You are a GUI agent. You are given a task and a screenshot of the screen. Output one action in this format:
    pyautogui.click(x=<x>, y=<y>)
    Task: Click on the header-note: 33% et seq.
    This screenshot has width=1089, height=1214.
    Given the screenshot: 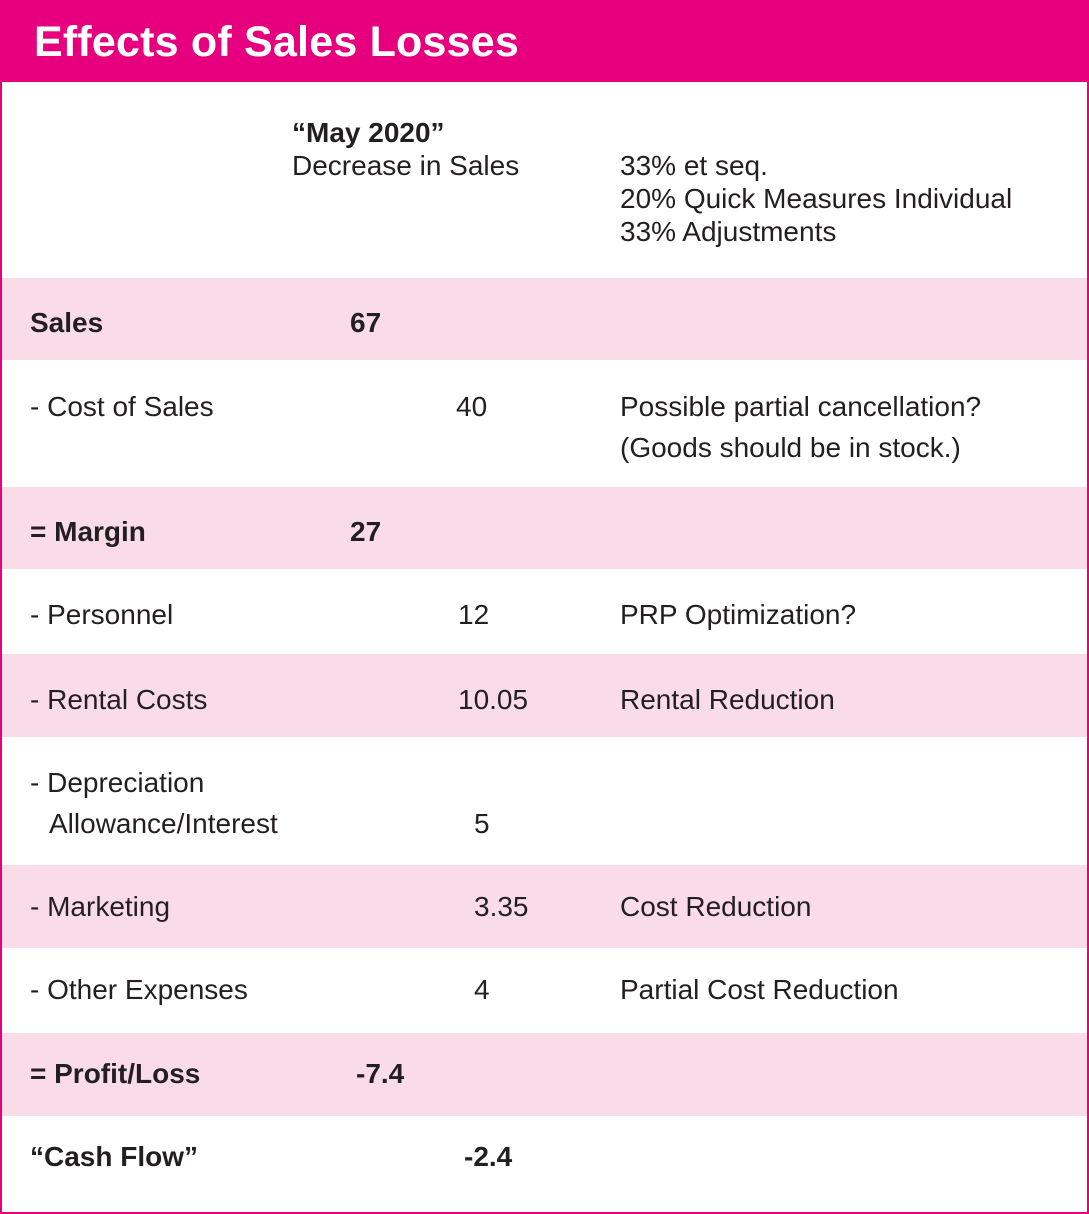 What is the action you would take?
    pyautogui.click(x=694, y=165)
    